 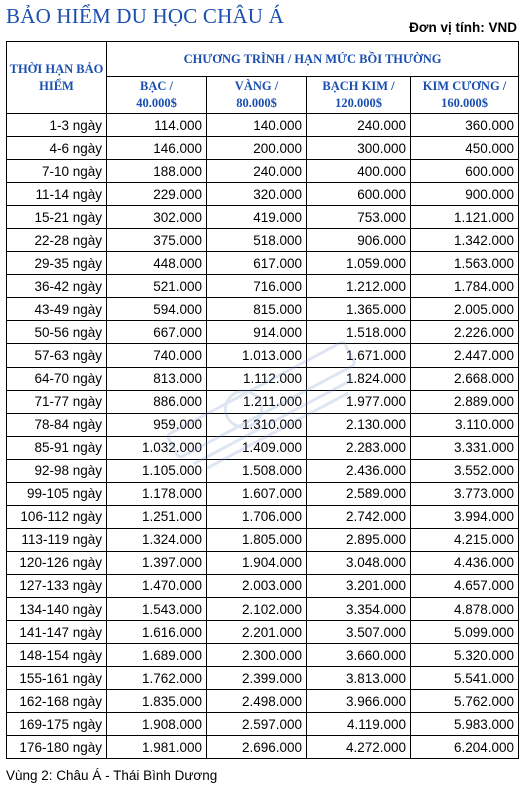 I want to click on premium-cell-bac: 1.397.000, so click(x=156, y=562).